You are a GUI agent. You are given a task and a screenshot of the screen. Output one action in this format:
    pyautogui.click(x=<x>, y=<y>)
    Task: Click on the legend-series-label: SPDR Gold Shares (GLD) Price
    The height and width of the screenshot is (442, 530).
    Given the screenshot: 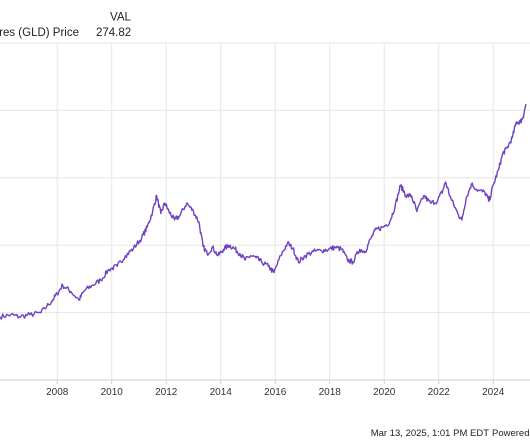 What is the action you would take?
    pyautogui.click(x=39, y=33)
    